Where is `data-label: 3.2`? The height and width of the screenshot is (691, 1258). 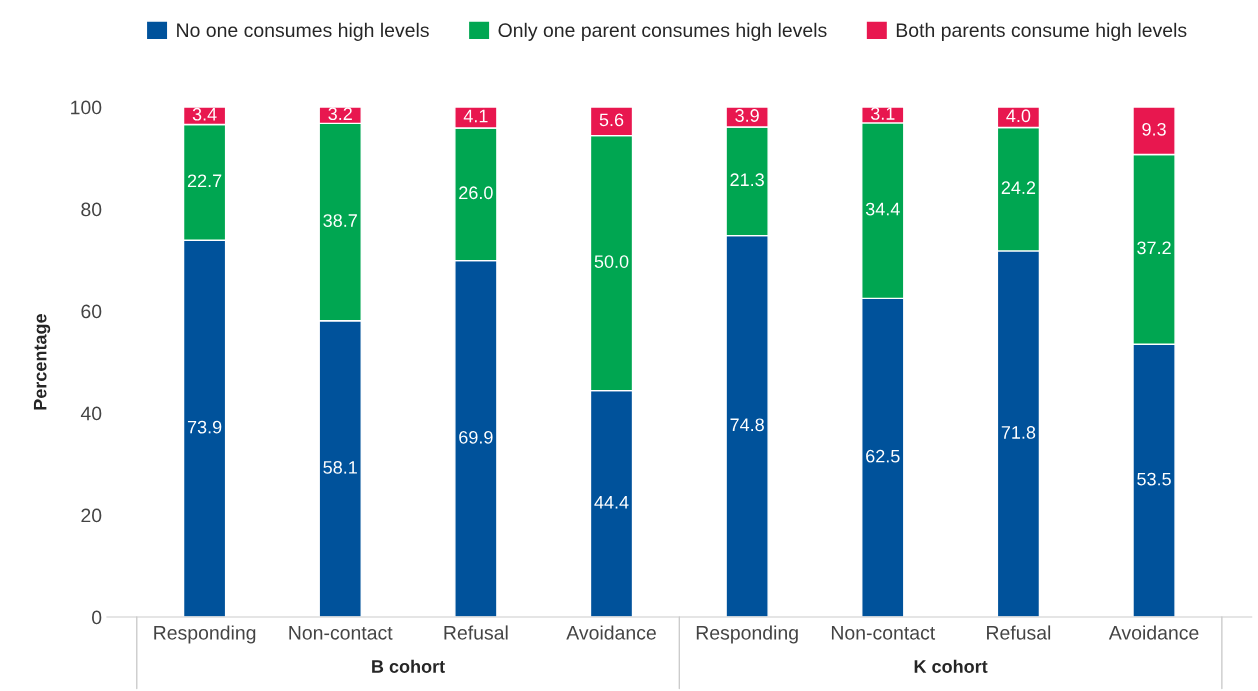 data-label: 3.2 is located at coordinates (340, 114).